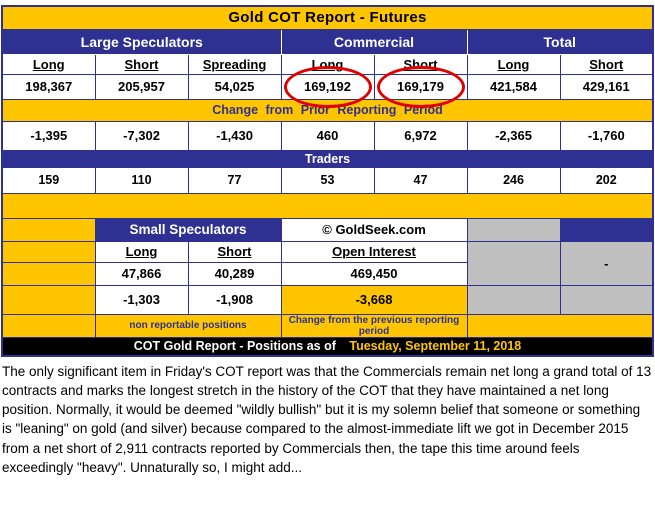 This screenshot has height=506, width=655. What do you see at coordinates (560, 41) in the screenshot?
I see `group-header-total: Total` at bounding box center [560, 41].